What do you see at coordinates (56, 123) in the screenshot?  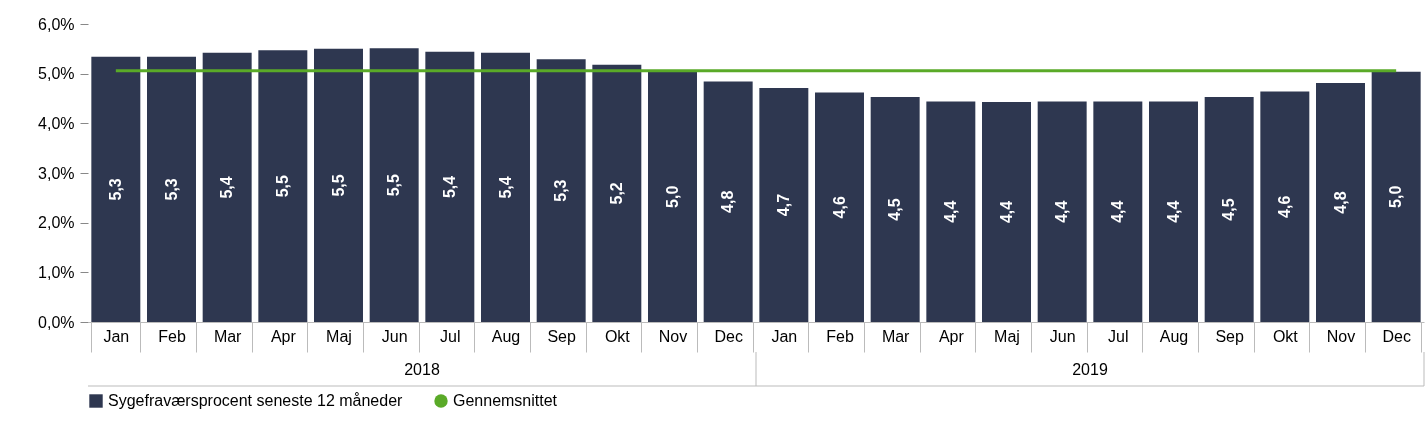 I see `y-tick-label: 4,0%` at bounding box center [56, 123].